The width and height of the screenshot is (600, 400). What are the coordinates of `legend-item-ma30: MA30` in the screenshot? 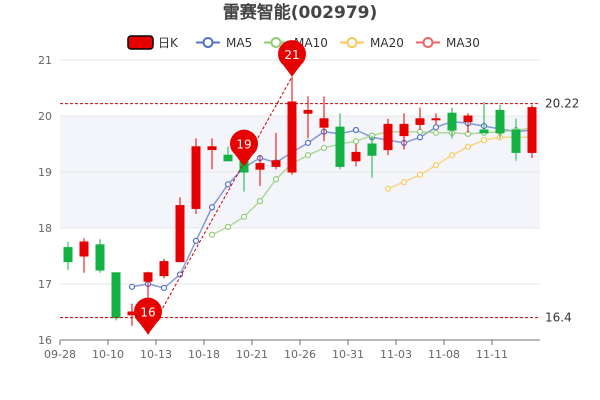 It's located at (448, 43).